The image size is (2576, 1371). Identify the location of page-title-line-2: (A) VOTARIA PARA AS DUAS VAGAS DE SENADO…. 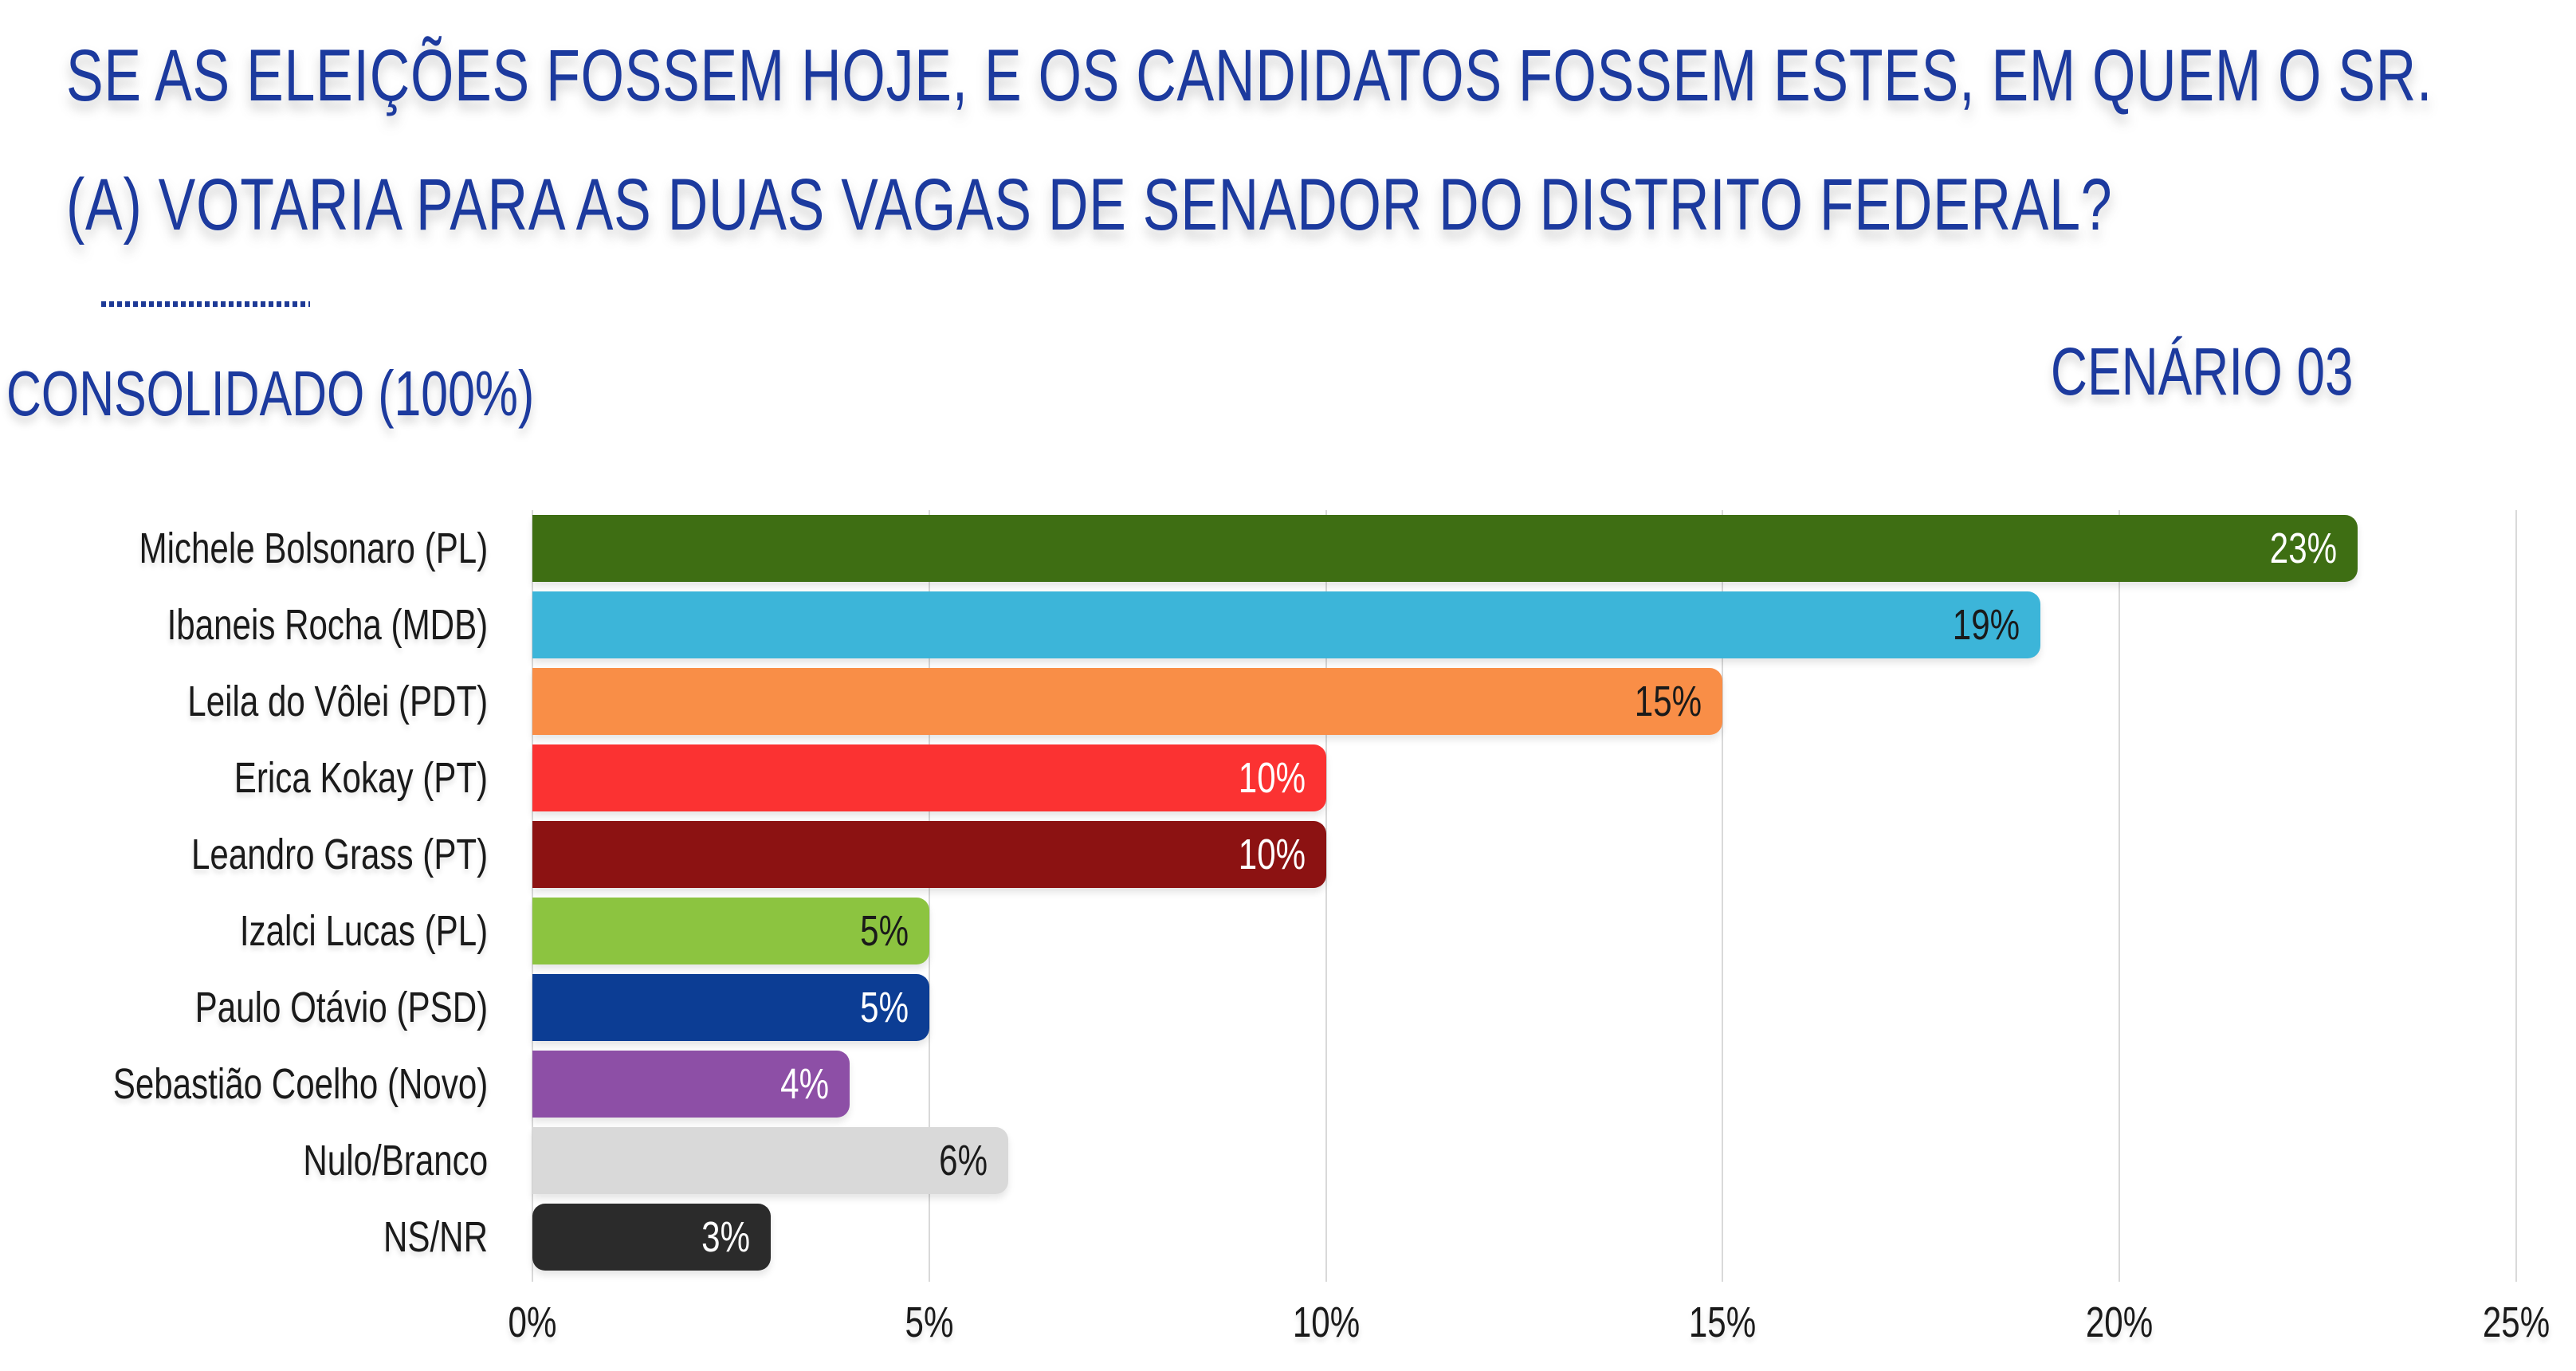
(1089, 205).